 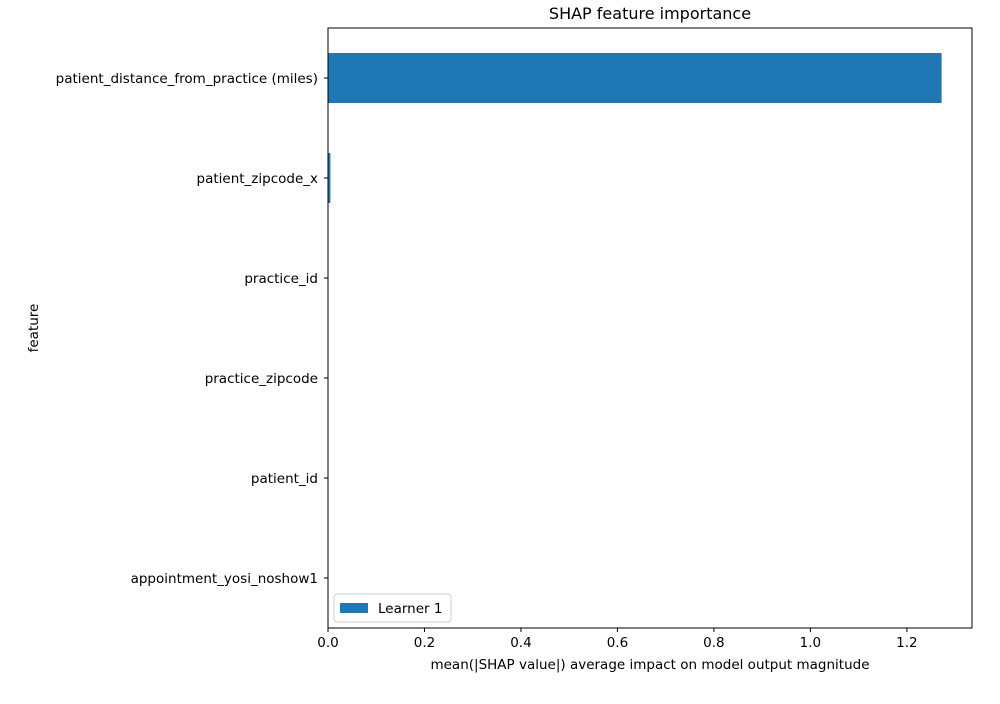 What do you see at coordinates (284, 479) in the screenshot?
I see `y-tick-label: patient_id` at bounding box center [284, 479].